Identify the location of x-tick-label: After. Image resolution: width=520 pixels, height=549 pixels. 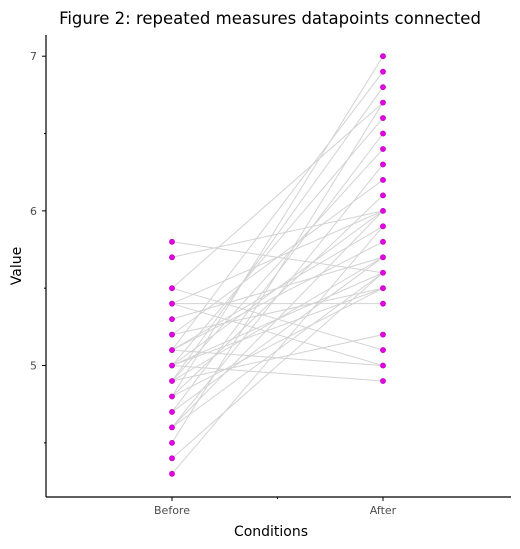
(383, 510).